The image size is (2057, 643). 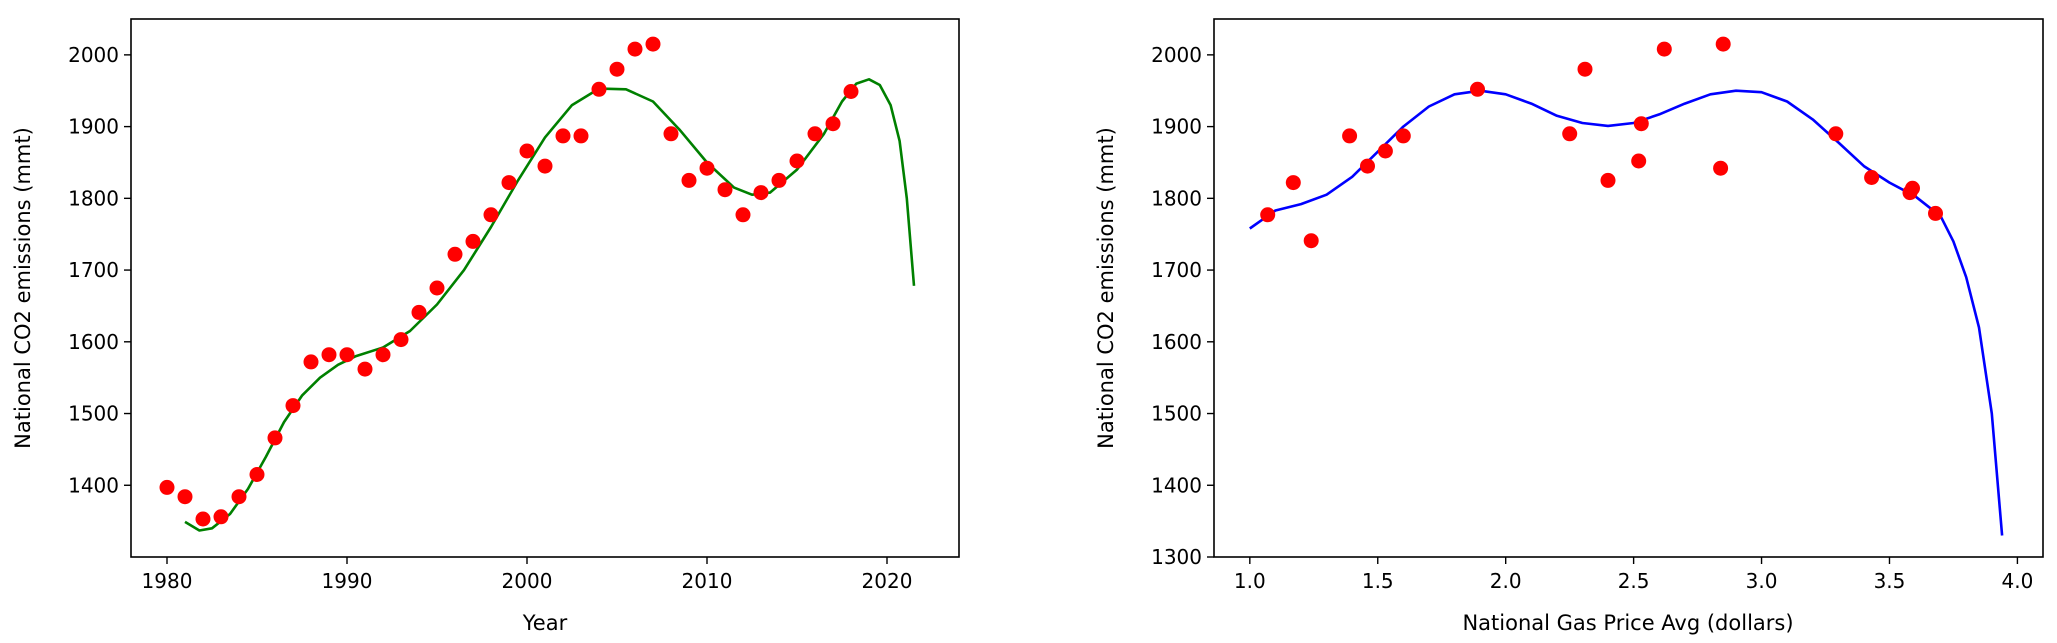 I want to click on x-tick-label: 1.5, so click(x=1378, y=581).